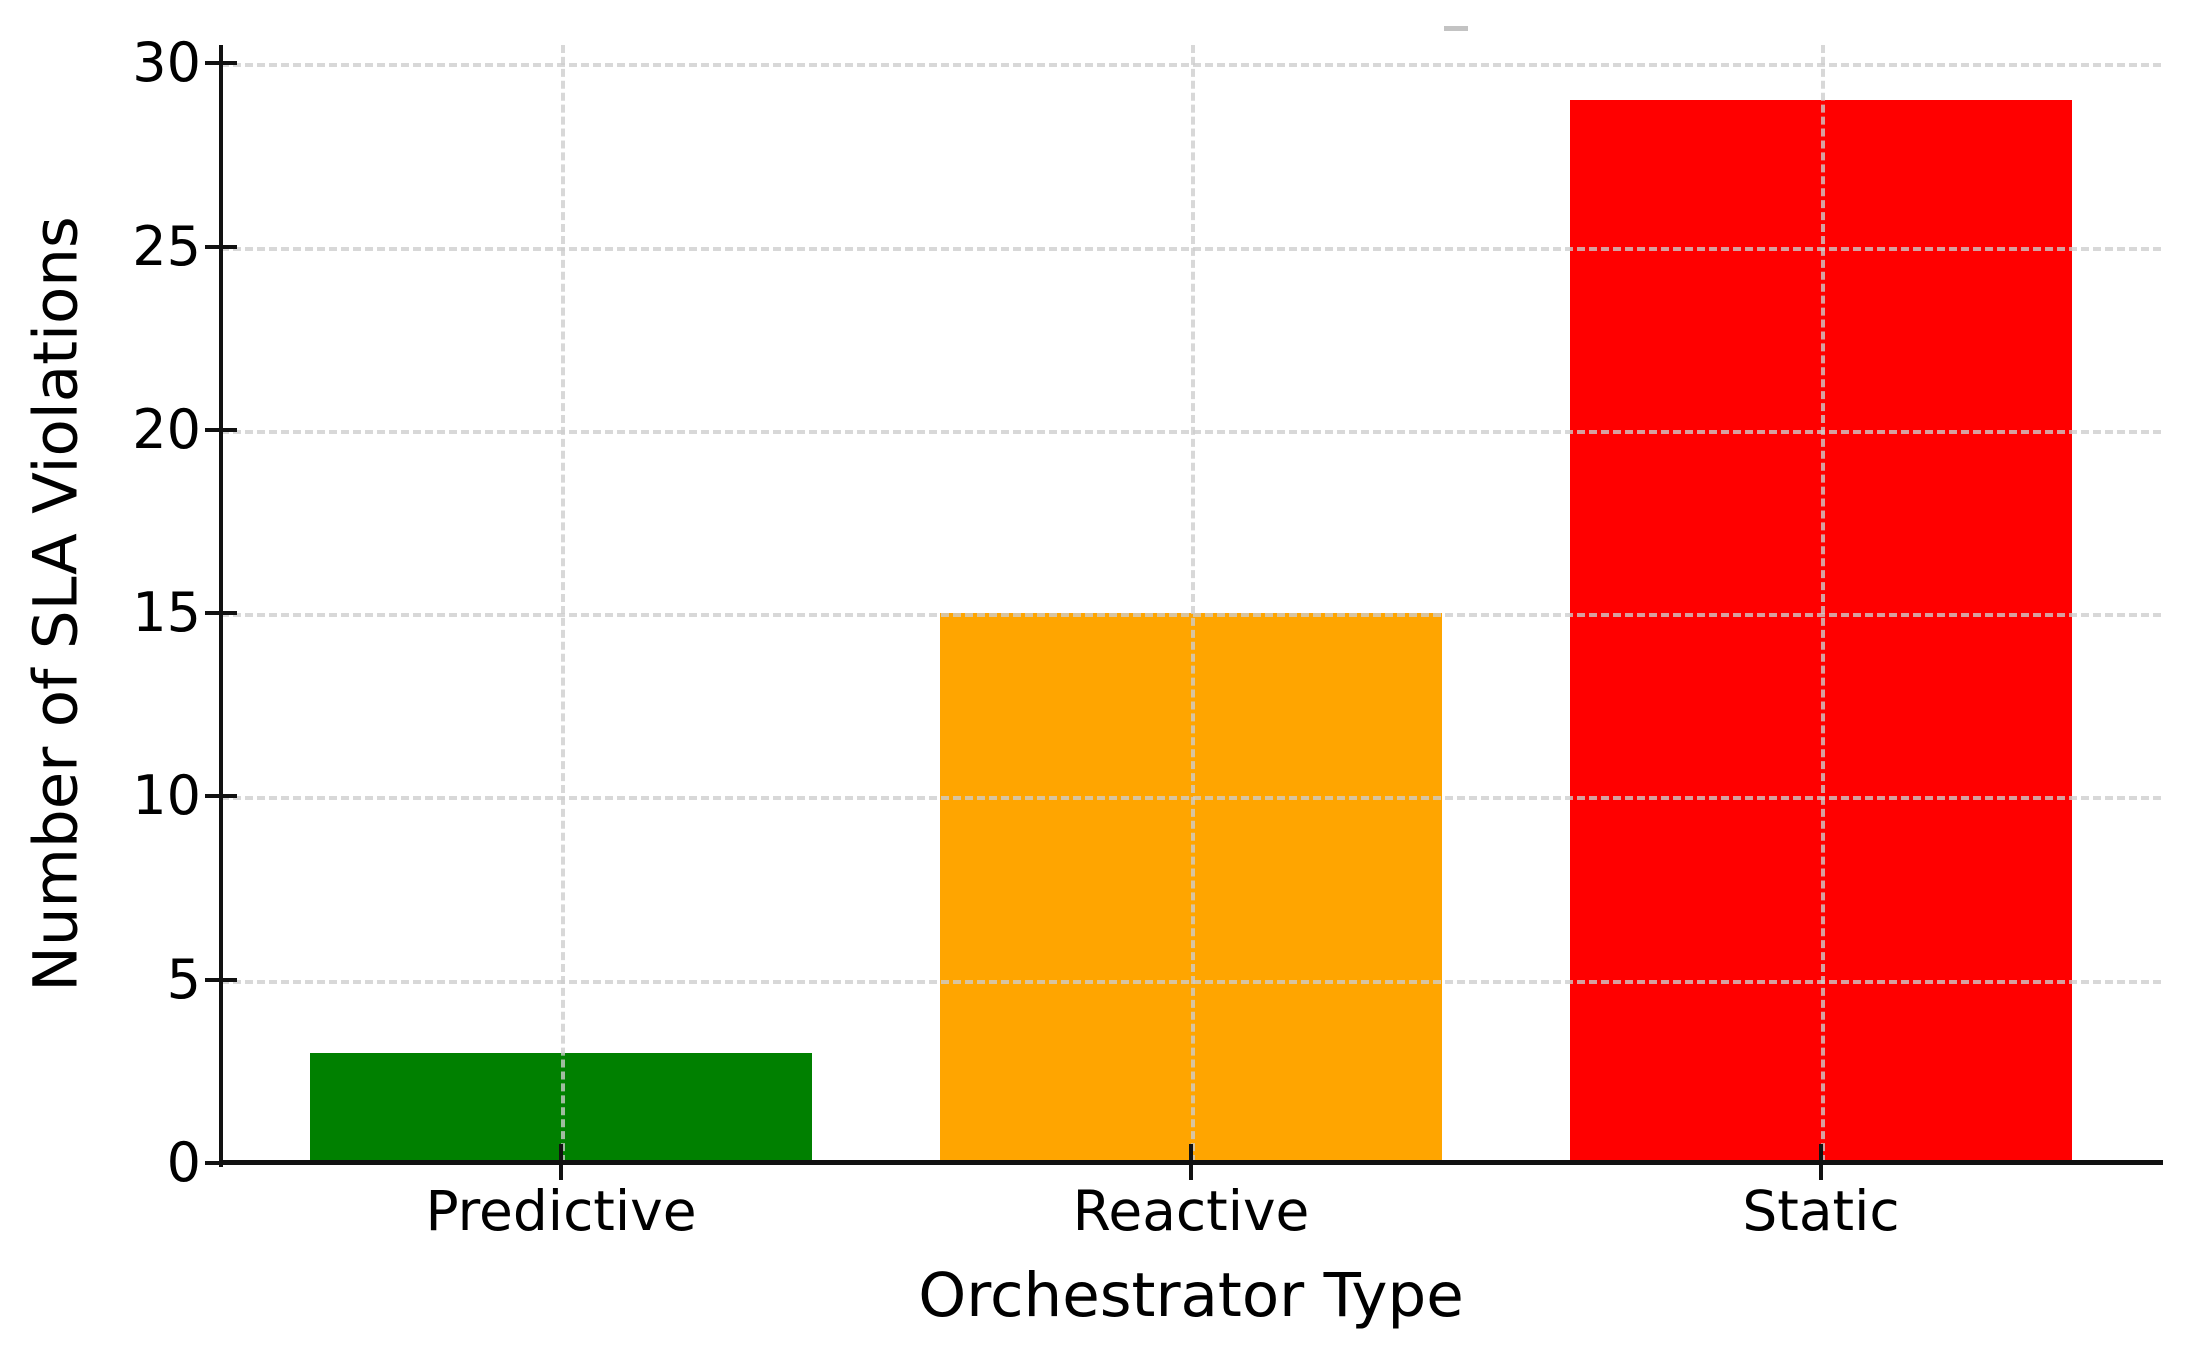 The width and height of the screenshot is (2190, 1348). Describe the element at coordinates (166, 613) in the screenshot. I see `y-tick-label-15: 15` at that location.